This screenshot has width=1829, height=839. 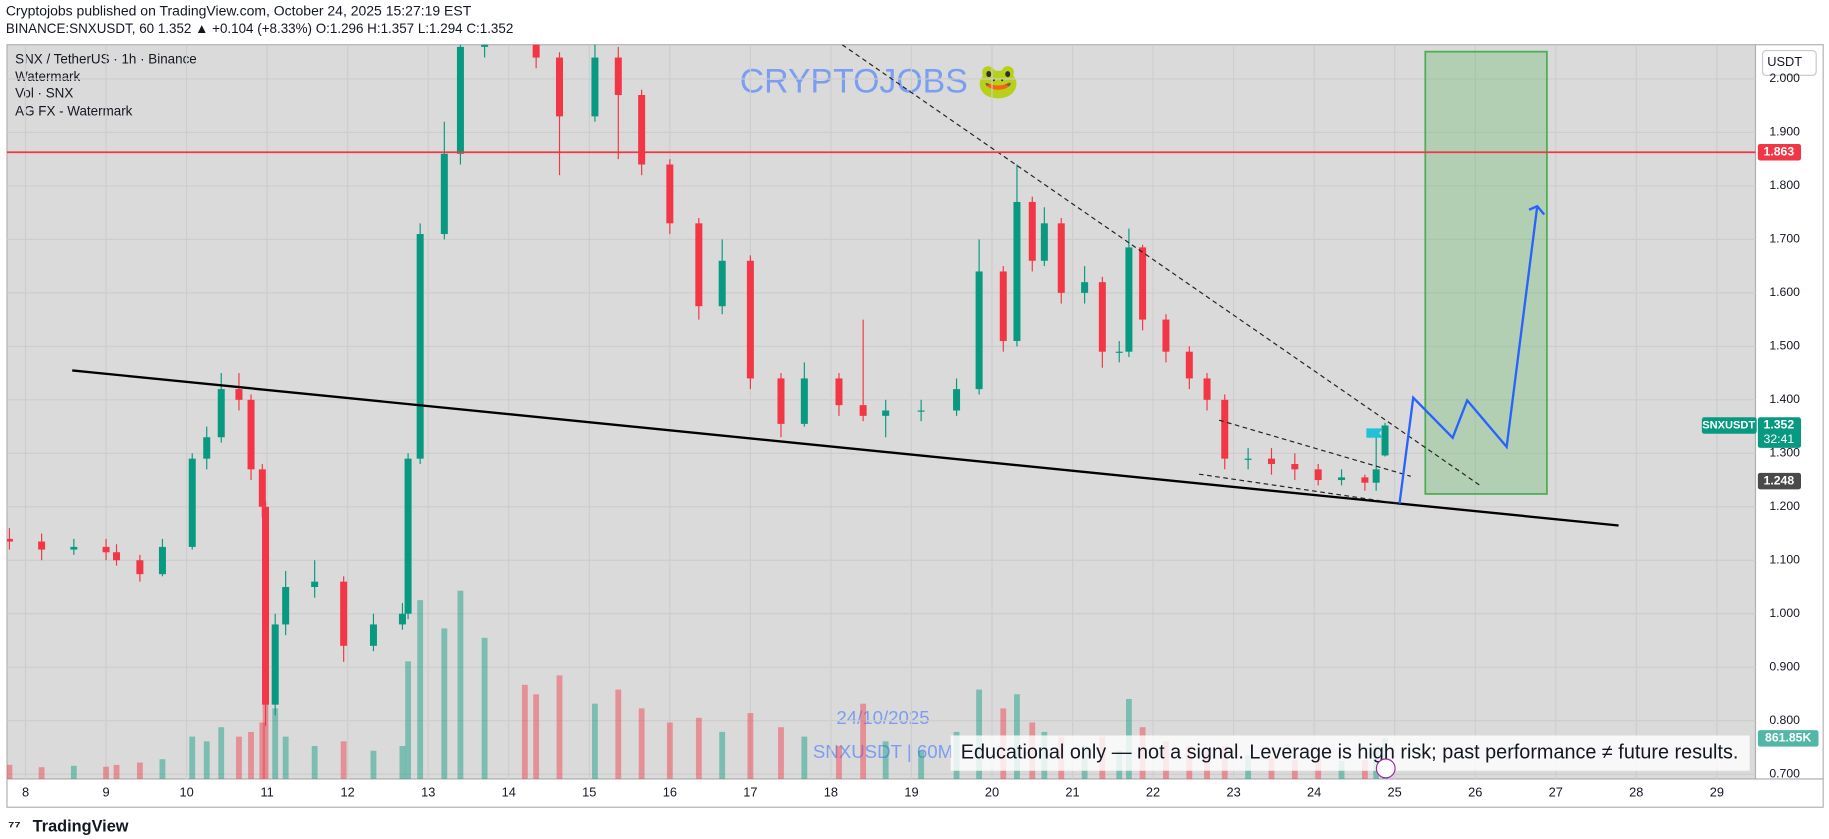 I want to click on x-tick-label: 23, so click(x=1233, y=791).